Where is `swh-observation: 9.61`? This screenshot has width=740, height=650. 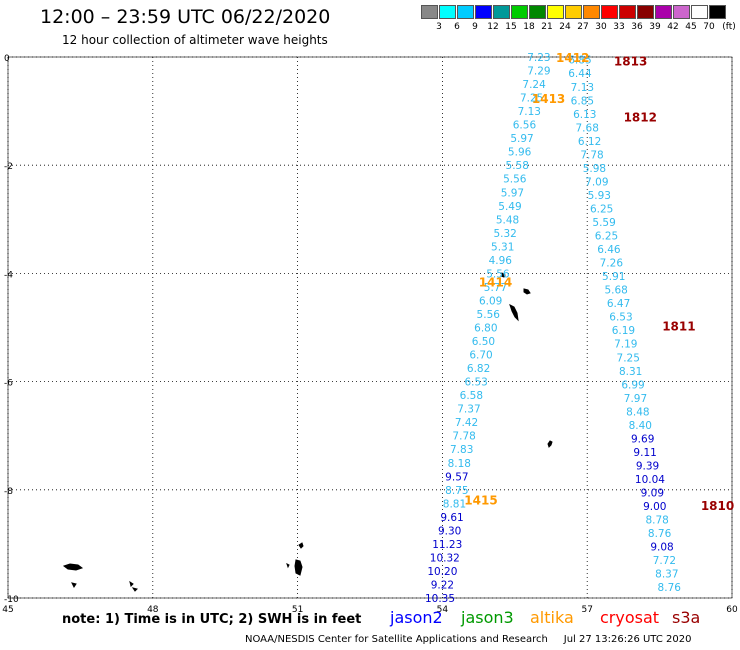 swh-observation: 9.61 is located at coordinates (451, 518).